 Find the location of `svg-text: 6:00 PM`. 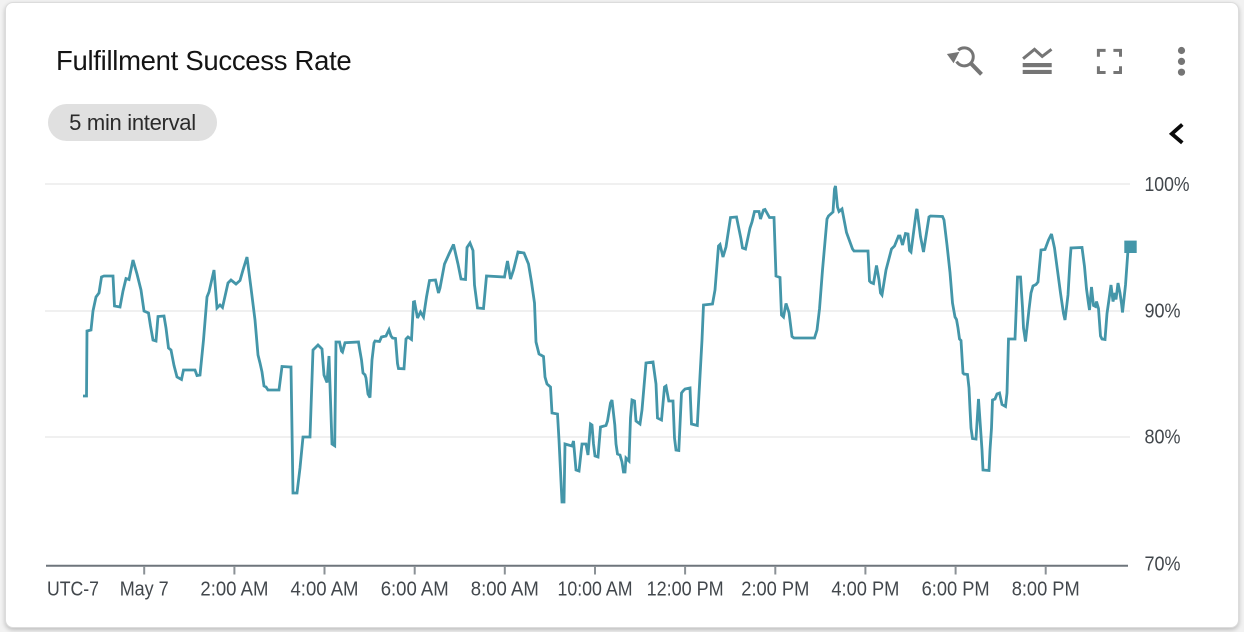

svg-text: 6:00 PM is located at coordinates (956, 590).